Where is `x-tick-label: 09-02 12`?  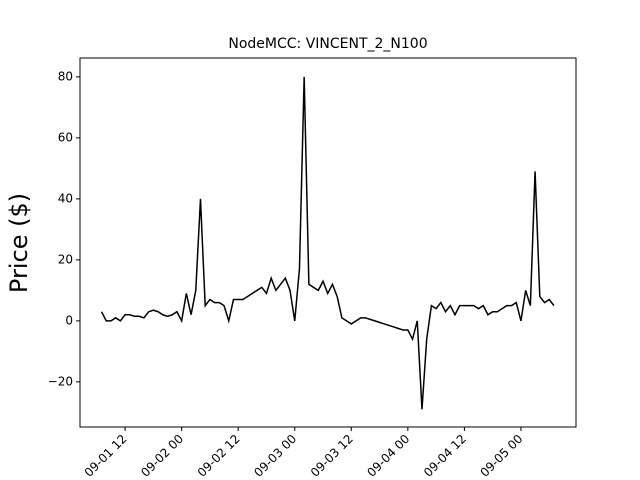
x-tick-label: 09-02 12 is located at coordinates (219, 456).